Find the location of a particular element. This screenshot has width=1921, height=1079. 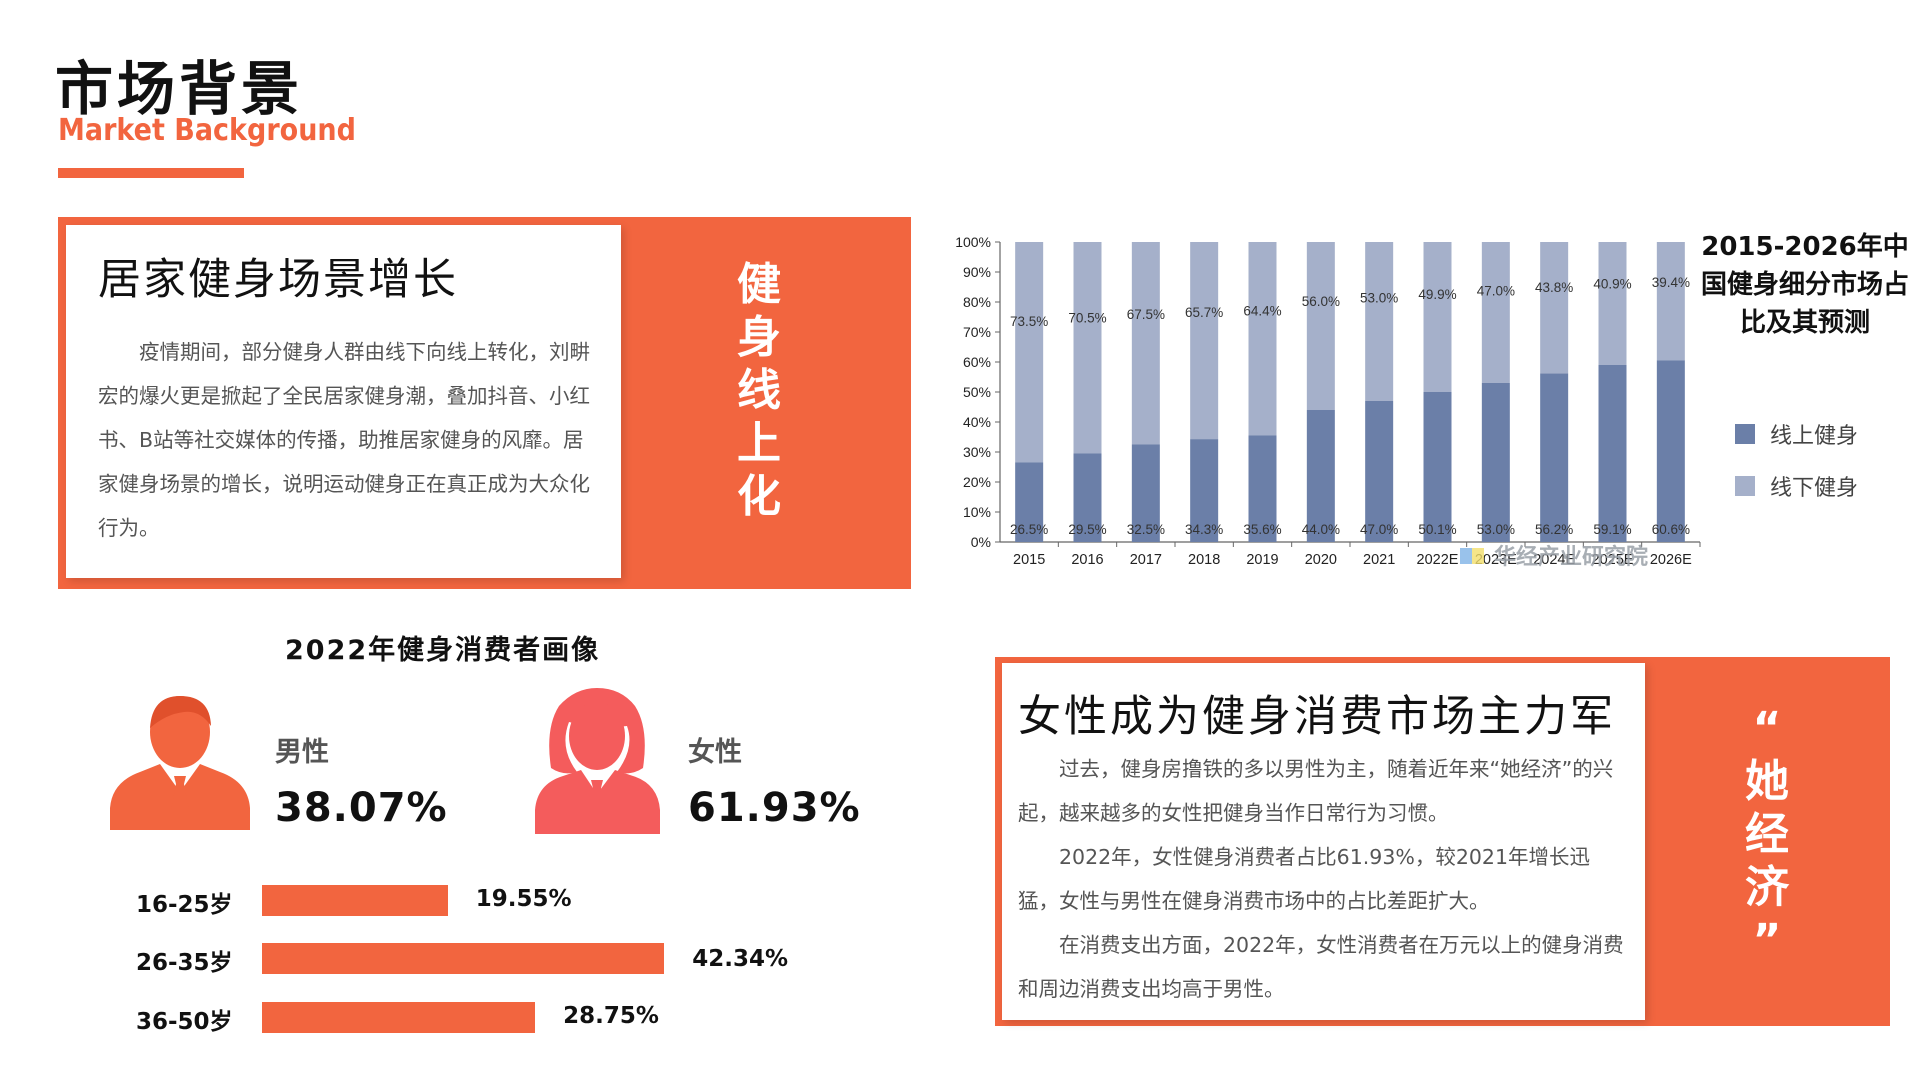

y-tick-label: 50% is located at coordinates (977, 392).